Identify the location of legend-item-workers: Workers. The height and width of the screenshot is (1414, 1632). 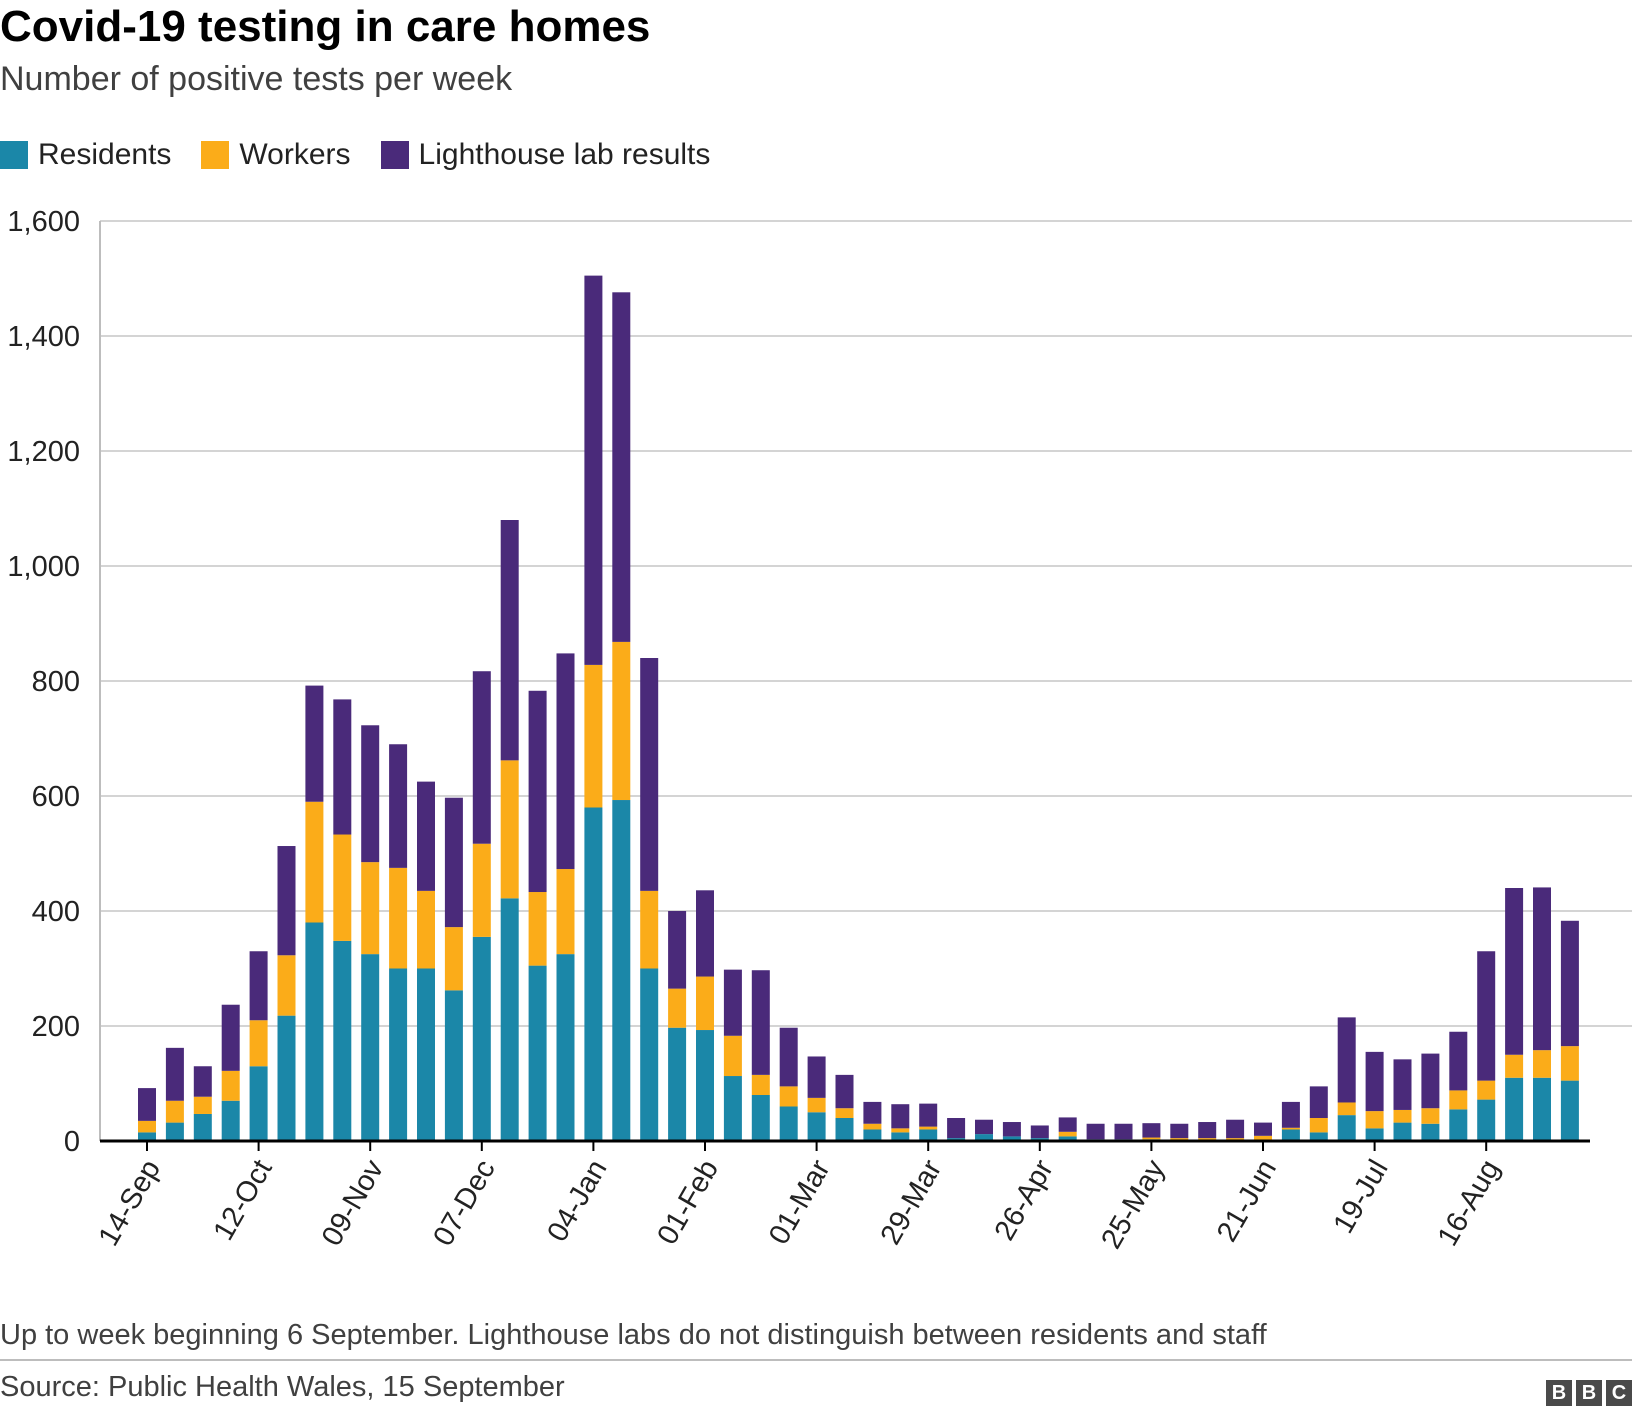
(276, 155).